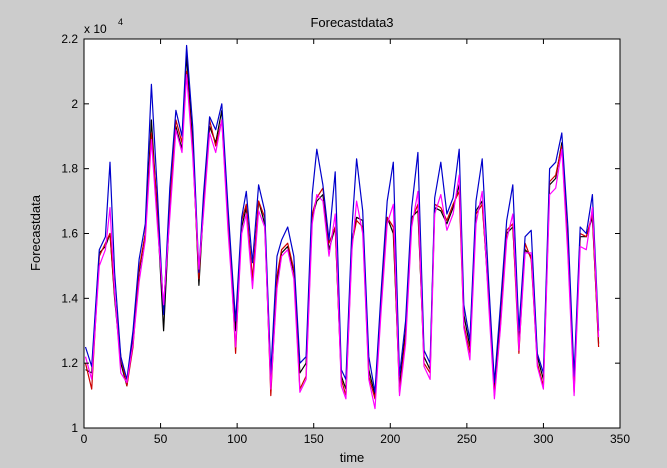 This screenshot has width=667, height=468. Describe the element at coordinates (314, 439) in the screenshot. I see `x-tick-label: 150` at that location.